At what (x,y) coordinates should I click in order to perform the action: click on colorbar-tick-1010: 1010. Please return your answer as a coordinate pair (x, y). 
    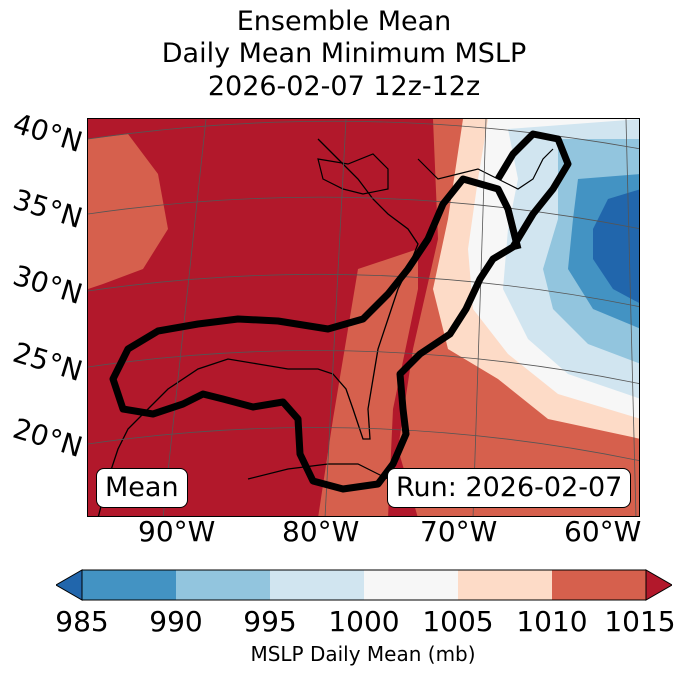
    Looking at the image, I should click on (552, 621).